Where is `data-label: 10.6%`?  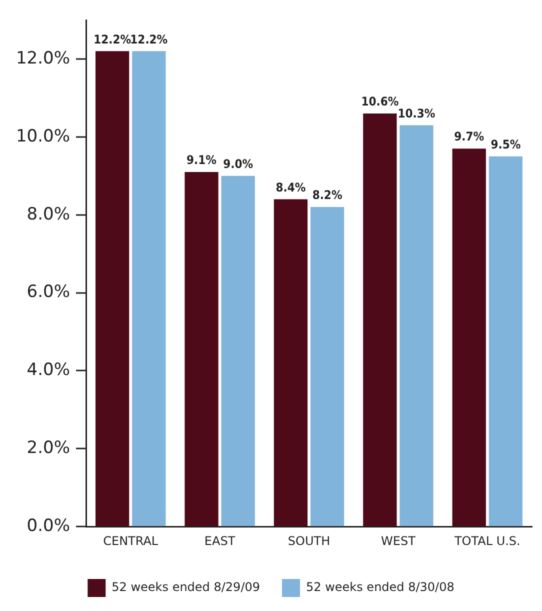 data-label: 10.6% is located at coordinates (380, 101).